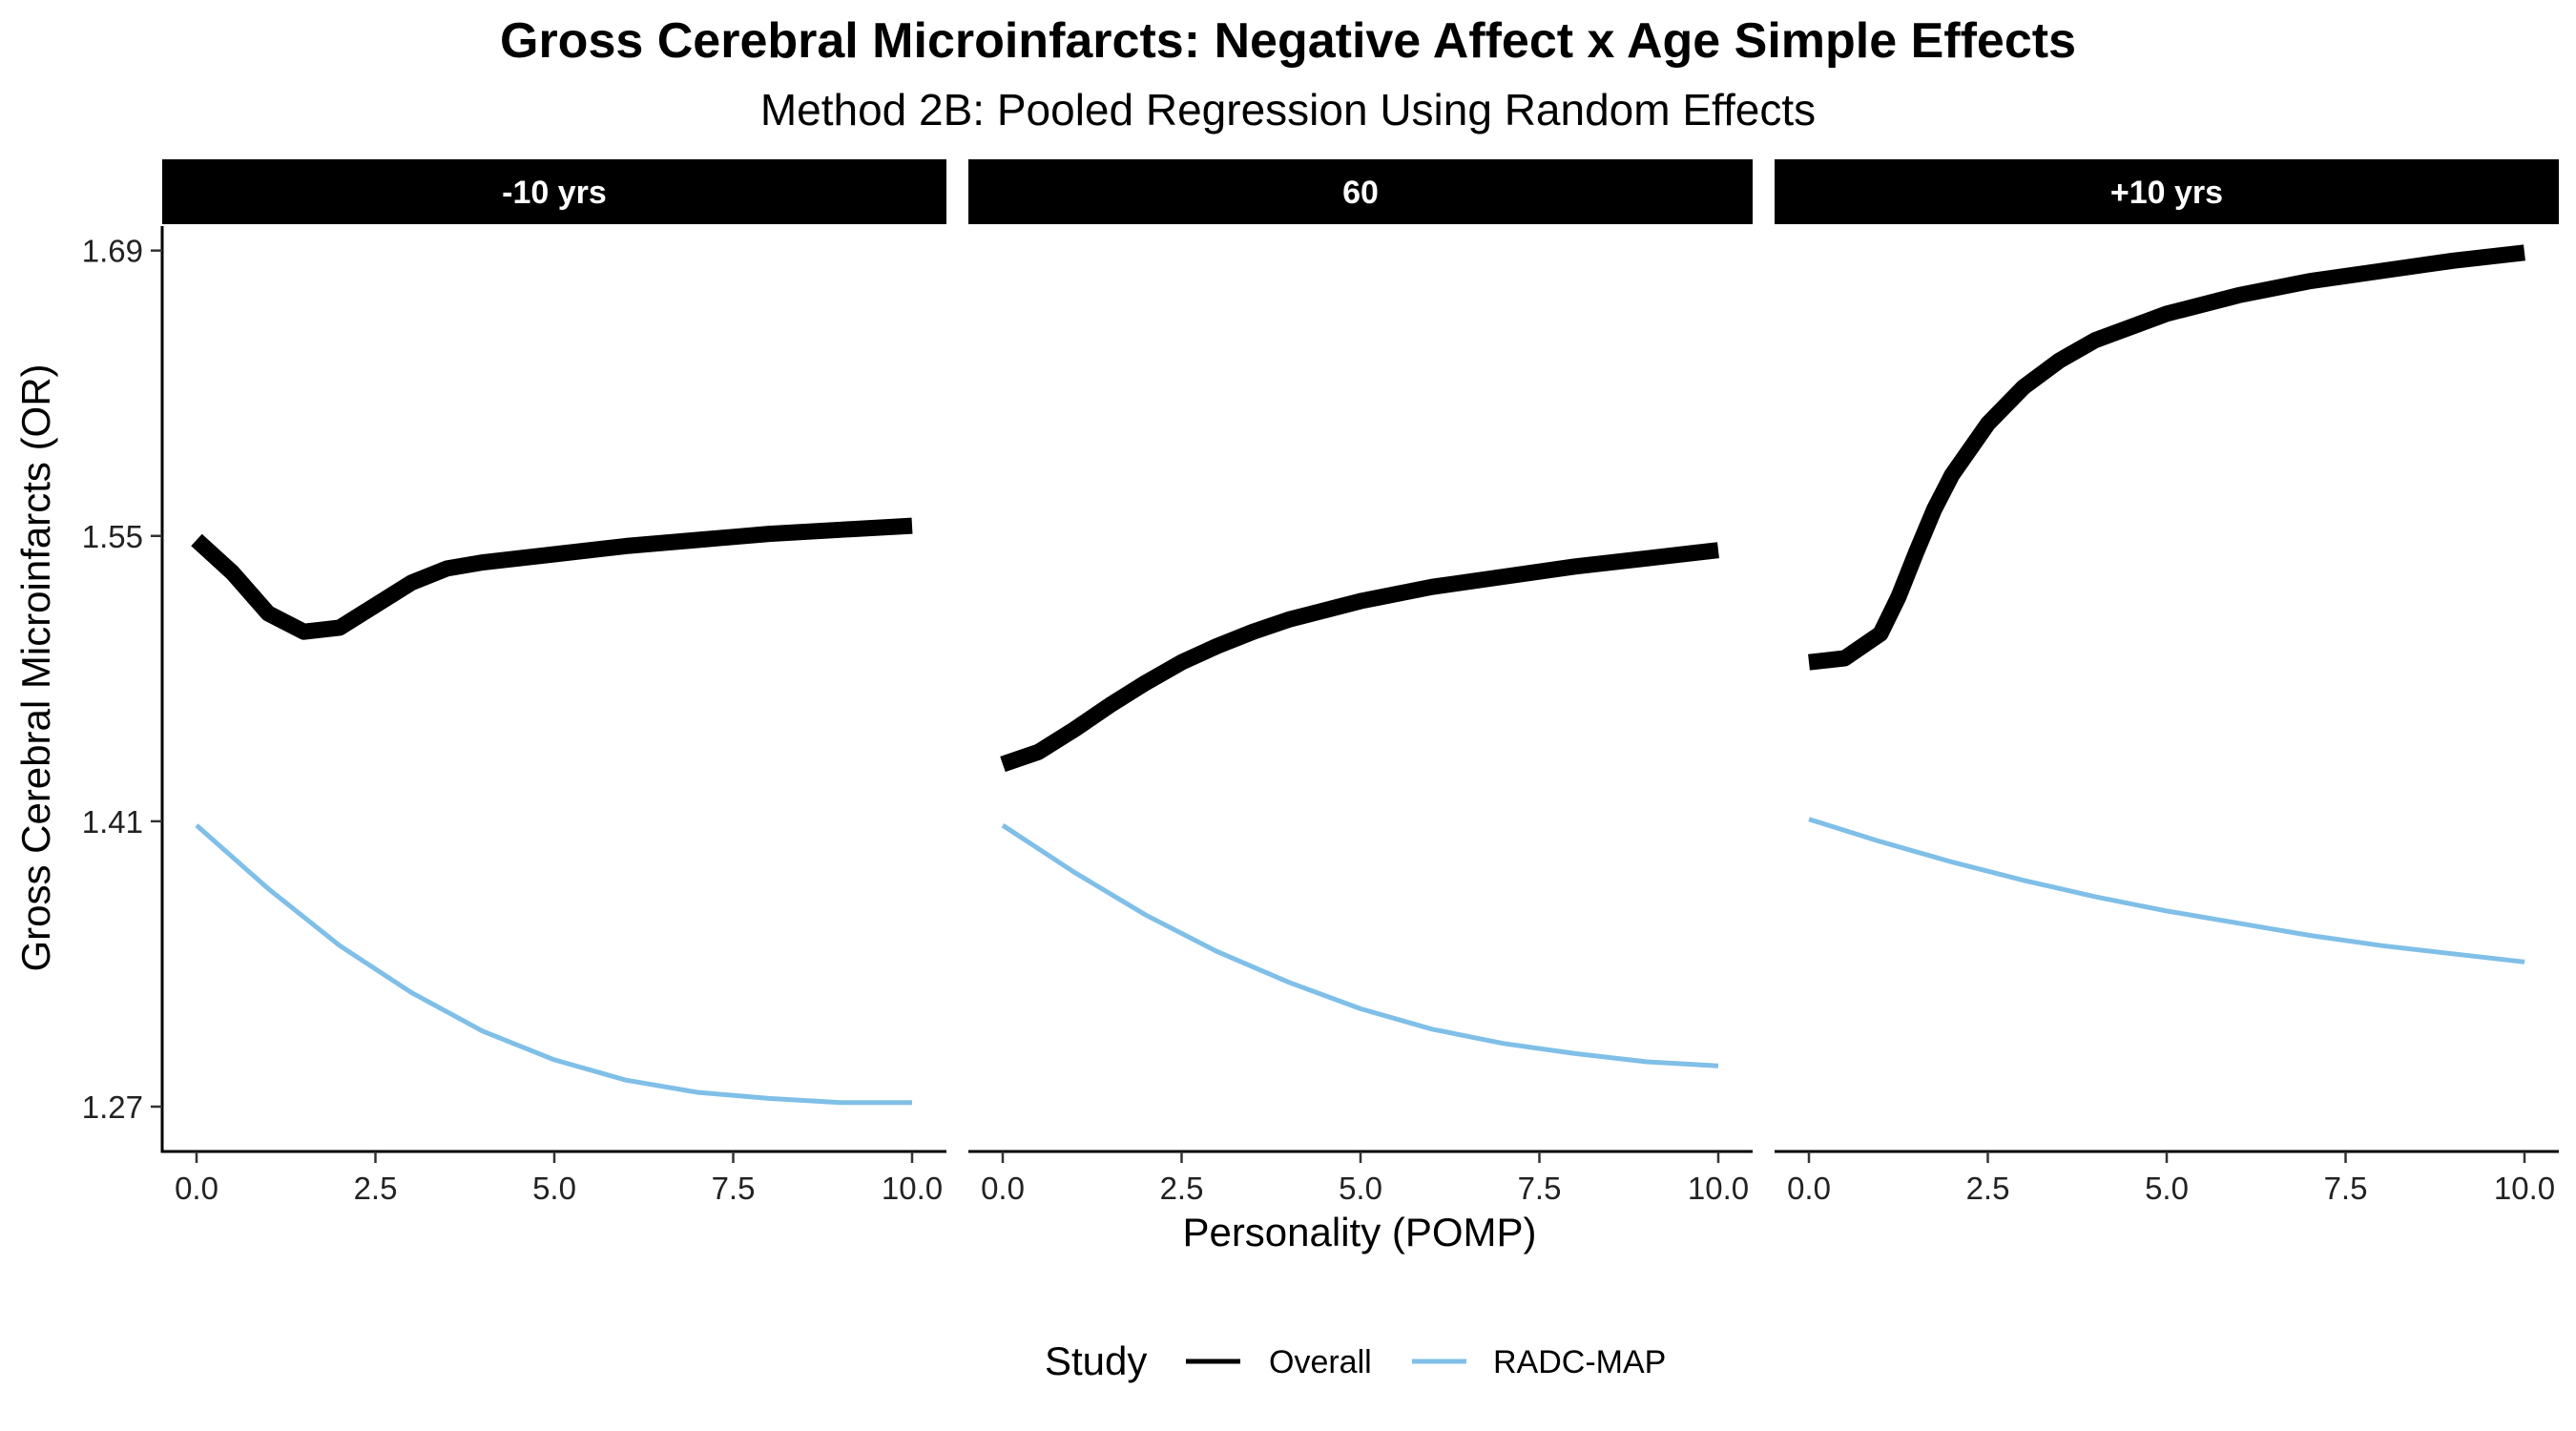  Describe the element at coordinates (35, 667) in the screenshot. I see `y-axis-title: Gross Cerebral Microinfarcts (OR)` at that location.